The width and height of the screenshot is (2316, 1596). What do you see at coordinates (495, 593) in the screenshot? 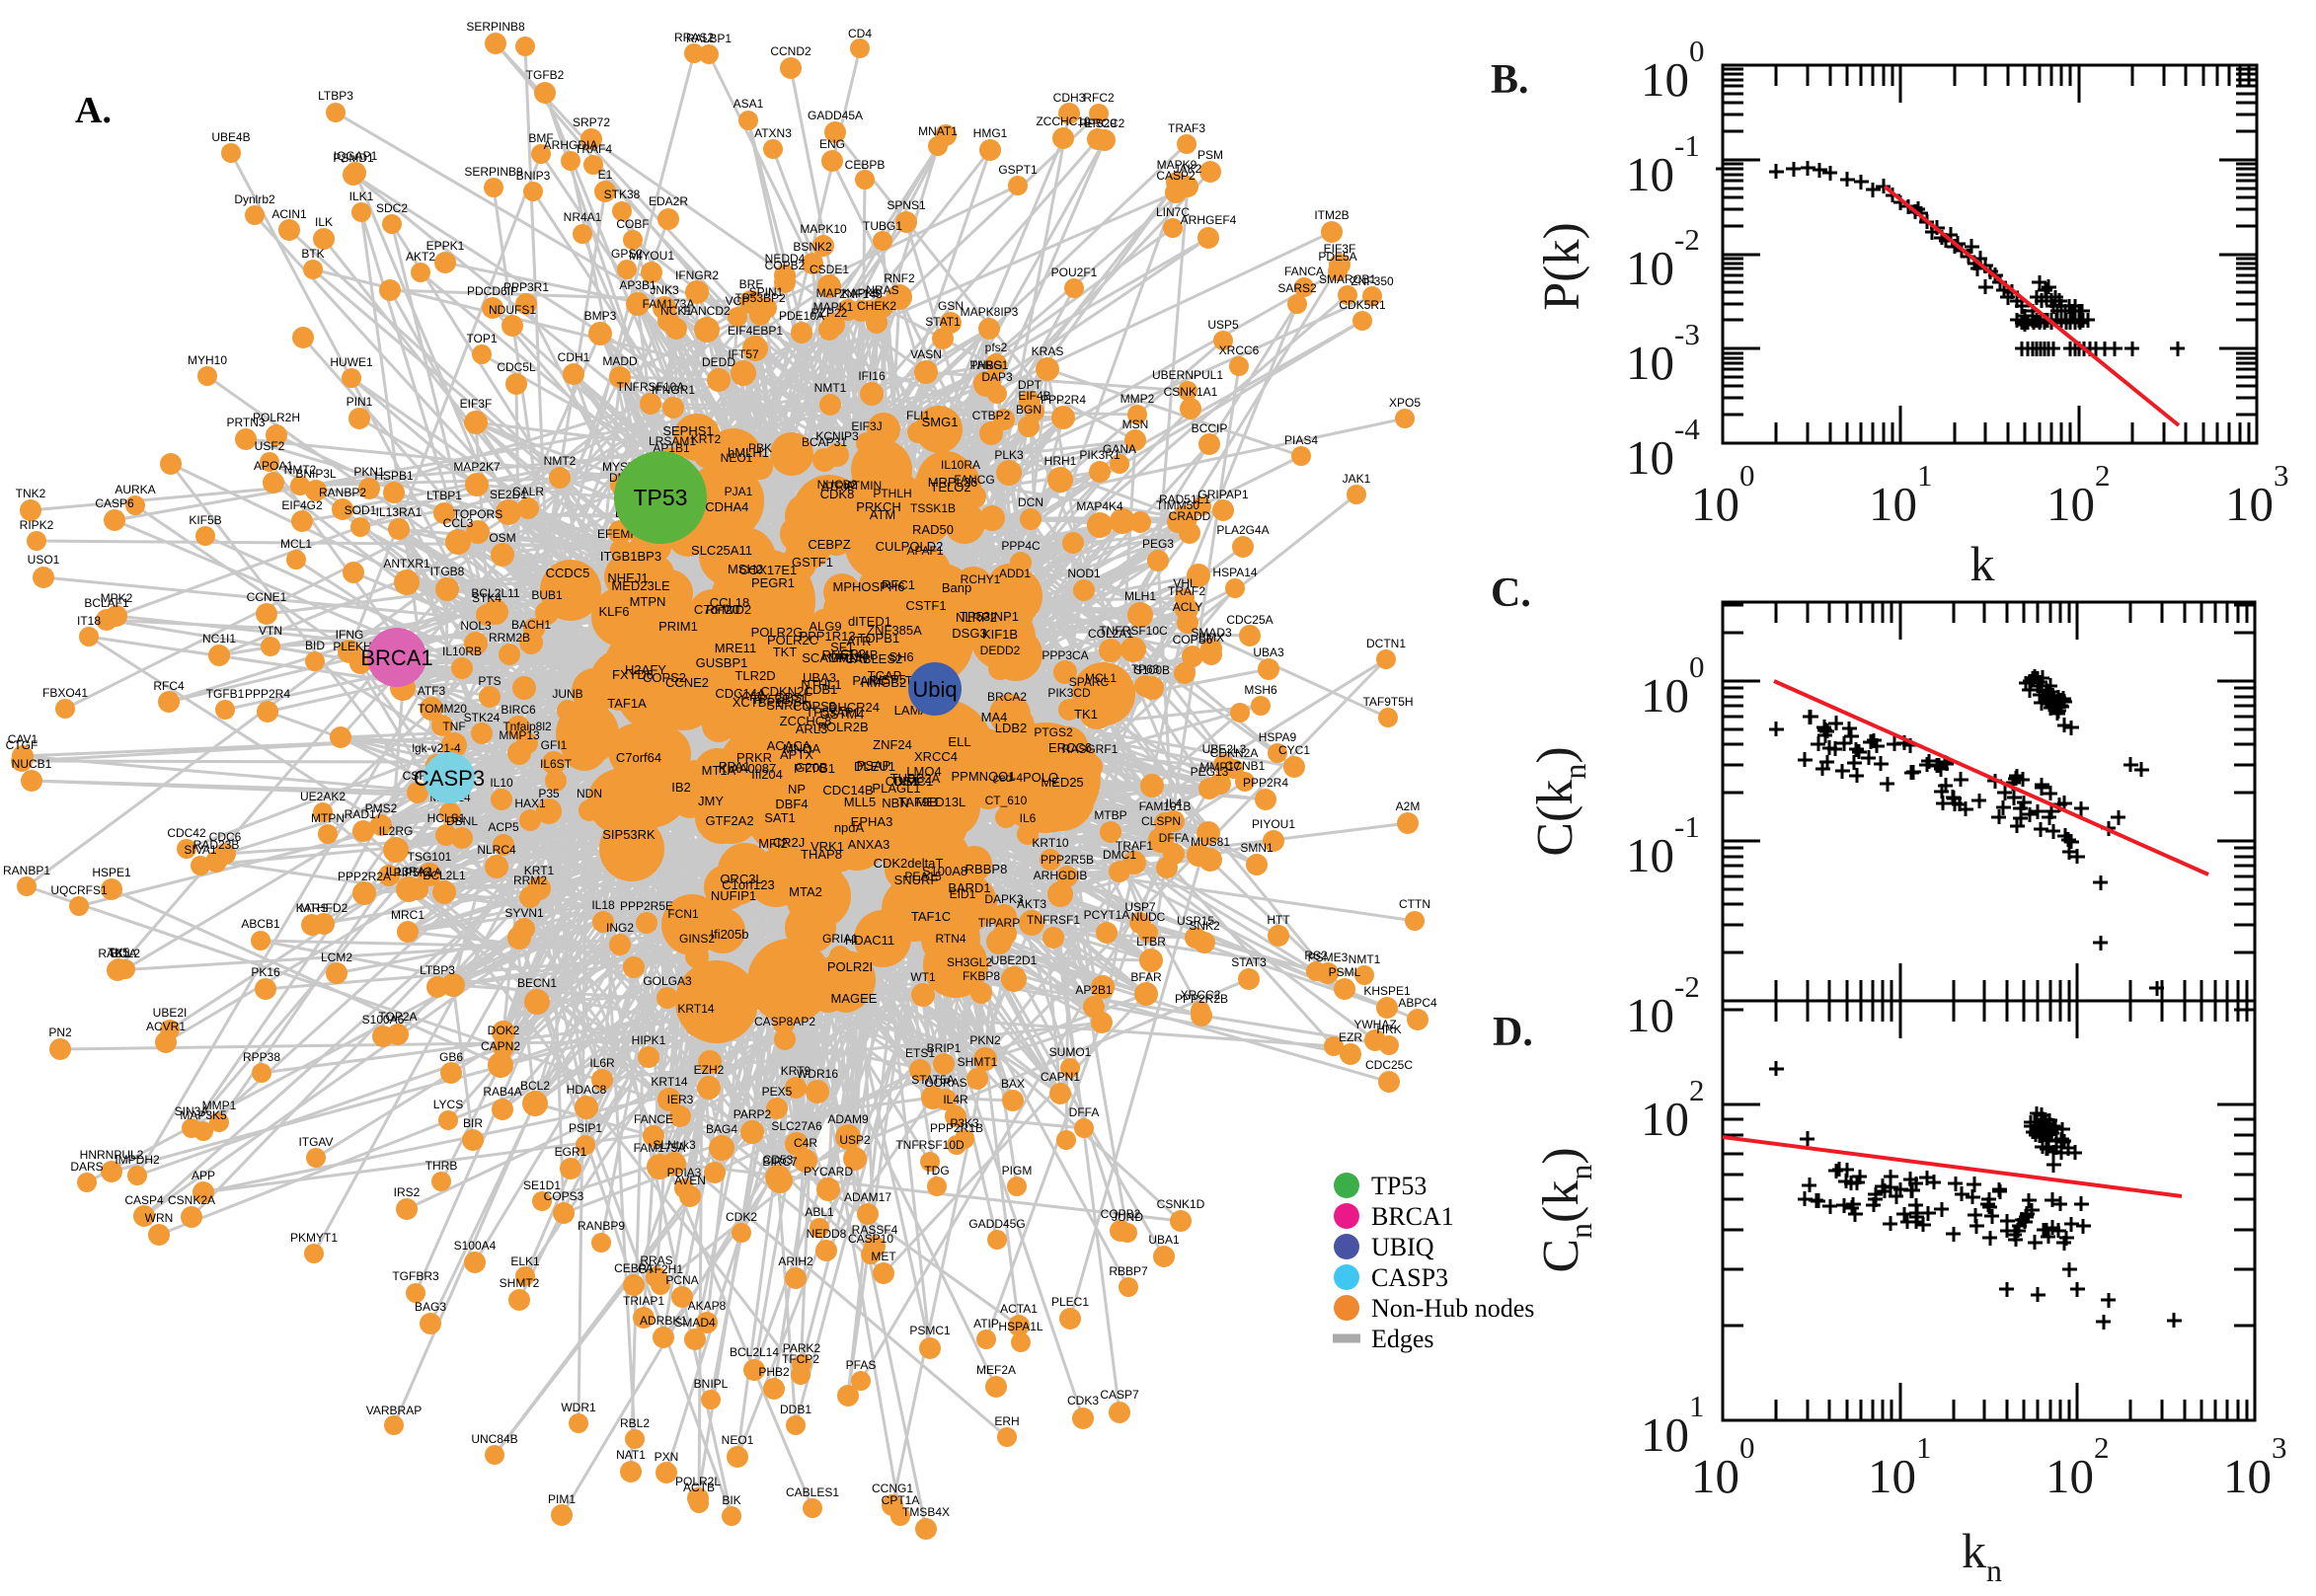
I see `svg-text: BCL2L11` at bounding box center [495, 593].